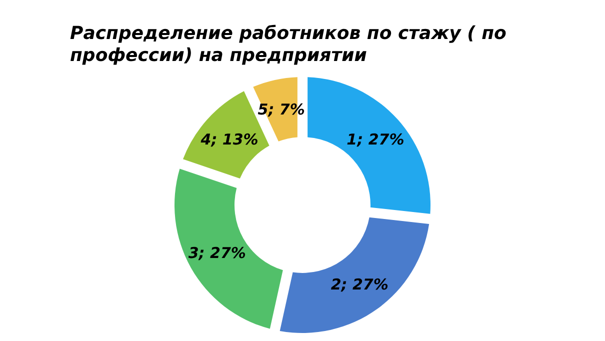 The image size is (605, 341). I want to click on slice-label: 1; 27%, so click(375, 139).